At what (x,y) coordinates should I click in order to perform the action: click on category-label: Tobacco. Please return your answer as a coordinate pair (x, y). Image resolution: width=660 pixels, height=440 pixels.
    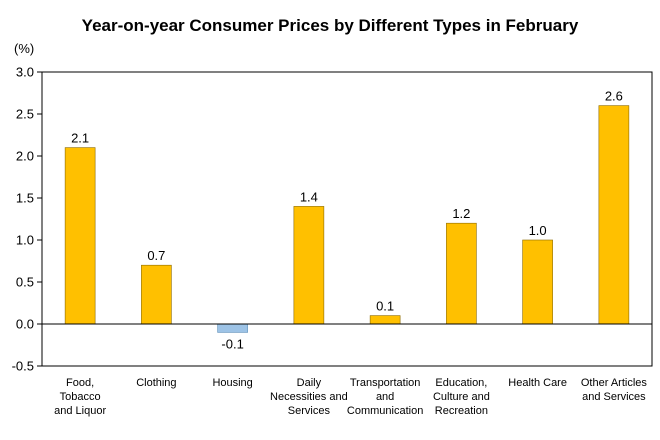
    Looking at the image, I should click on (80, 397).